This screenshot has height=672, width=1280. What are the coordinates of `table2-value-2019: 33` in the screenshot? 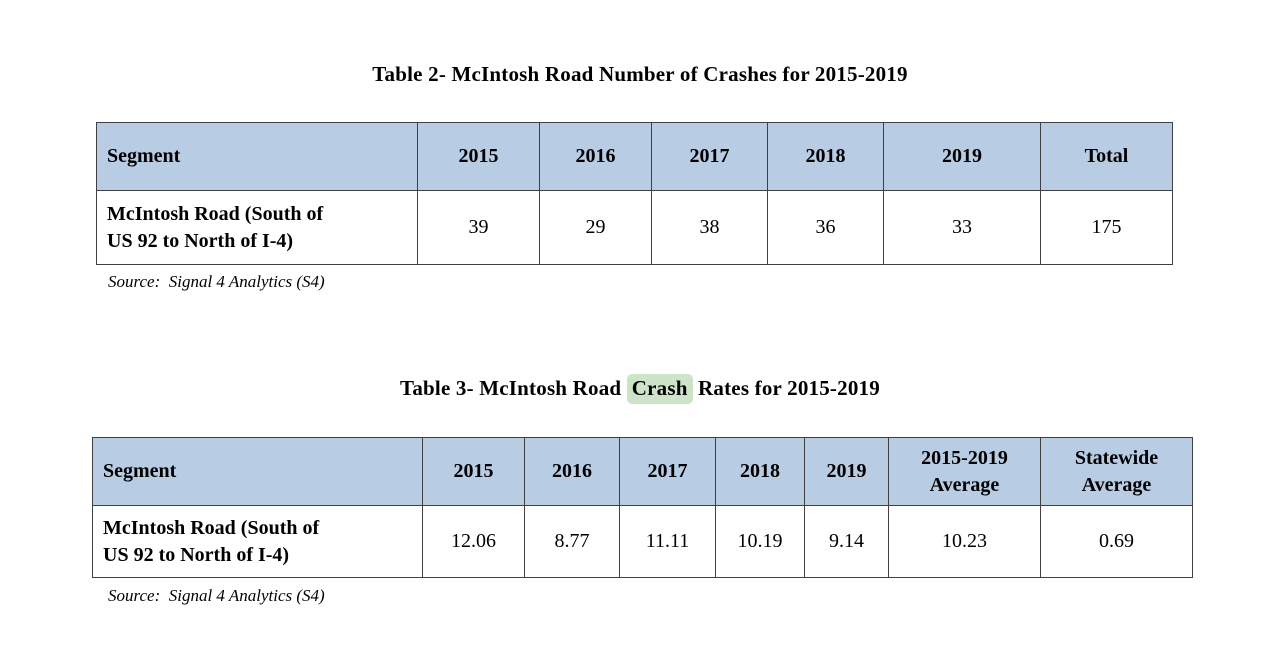 It's located at (962, 227).